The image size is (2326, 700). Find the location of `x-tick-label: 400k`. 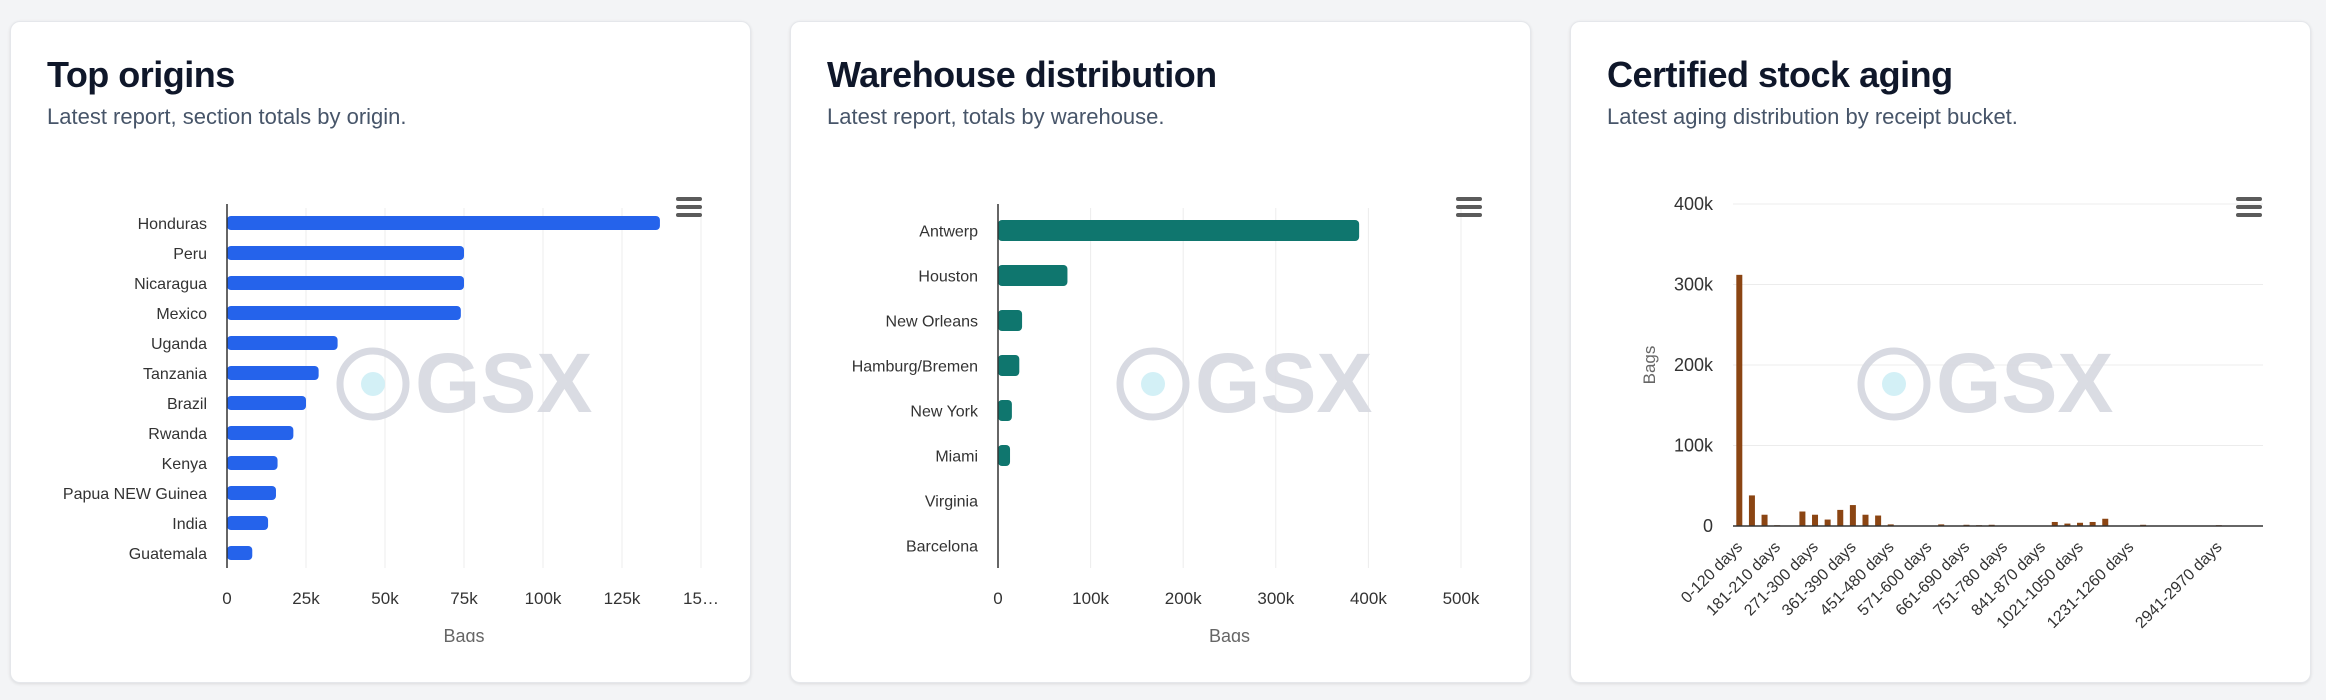

x-tick-label: 400k is located at coordinates (1368, 598).